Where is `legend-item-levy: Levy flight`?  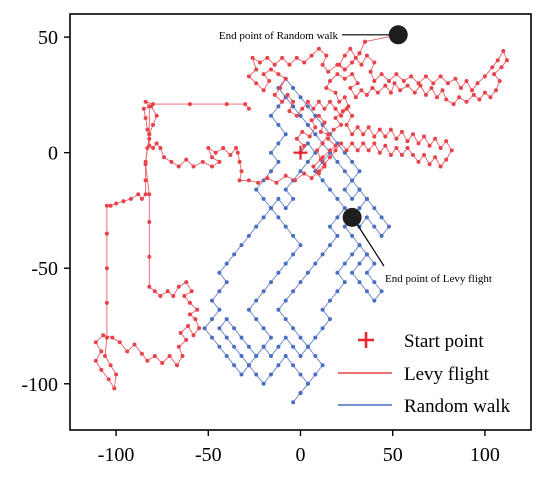 legend-item-levy: Levy flight is located at coordinates (414, 374).